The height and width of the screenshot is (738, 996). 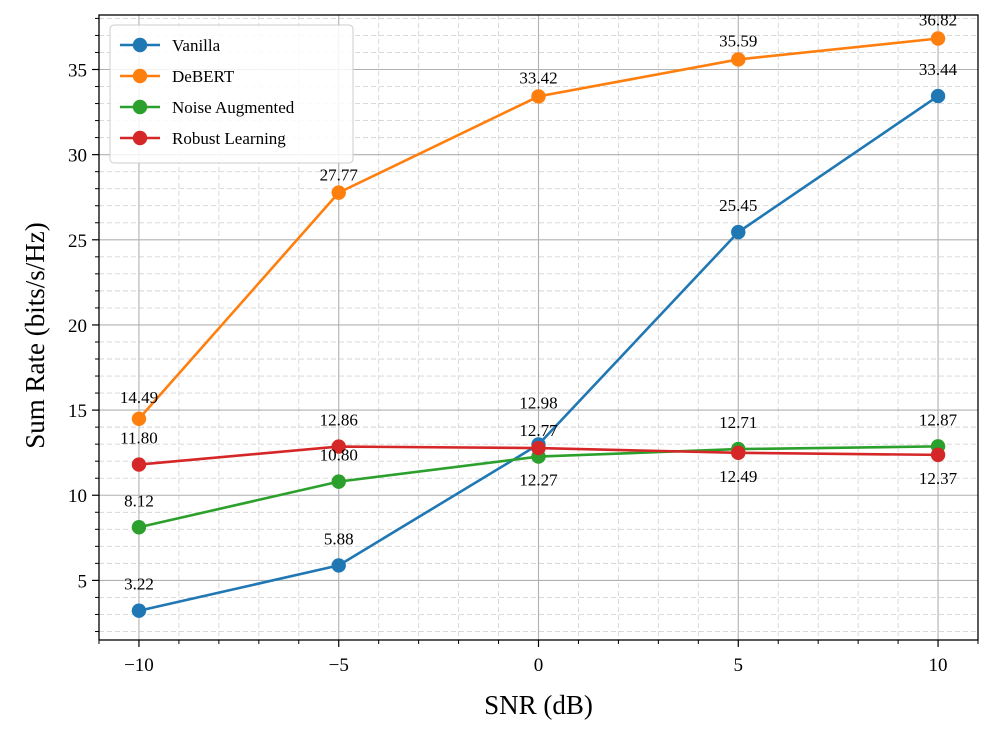 What do you see at coordinates (538, 77) in the screenshot?
I see `data-label-debert: 33.42` at bounding box center [538, 77].